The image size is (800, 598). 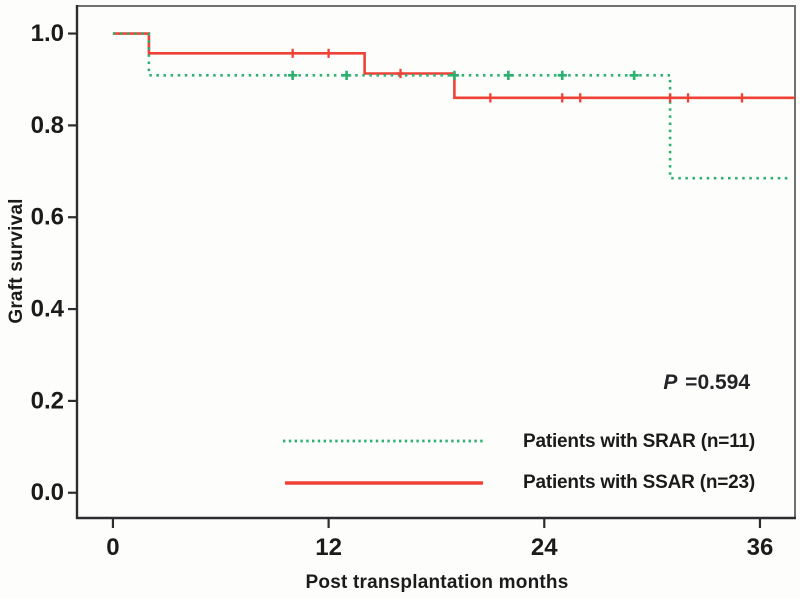 I want to click on p-value-text: =0.594, so click(x=714, y=382).